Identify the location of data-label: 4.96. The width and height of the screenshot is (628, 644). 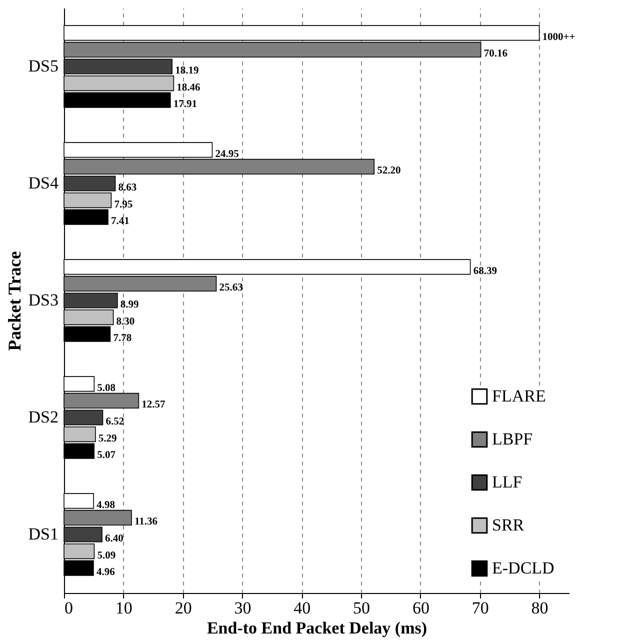
(105, 572).